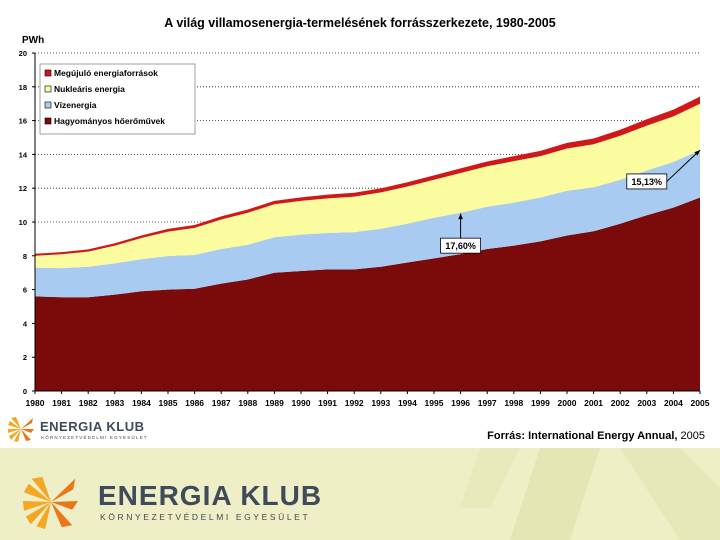 The image size is (720, 540). I want to click on source-prefix: Forrás: International Energy Annual,, so click(582, 436).